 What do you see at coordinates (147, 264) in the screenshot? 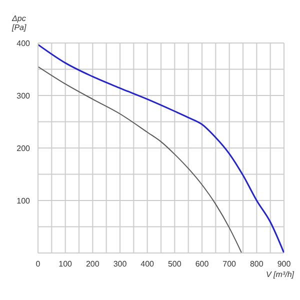
I see `x-tick-label: 400` at bounding box center [147, 264].